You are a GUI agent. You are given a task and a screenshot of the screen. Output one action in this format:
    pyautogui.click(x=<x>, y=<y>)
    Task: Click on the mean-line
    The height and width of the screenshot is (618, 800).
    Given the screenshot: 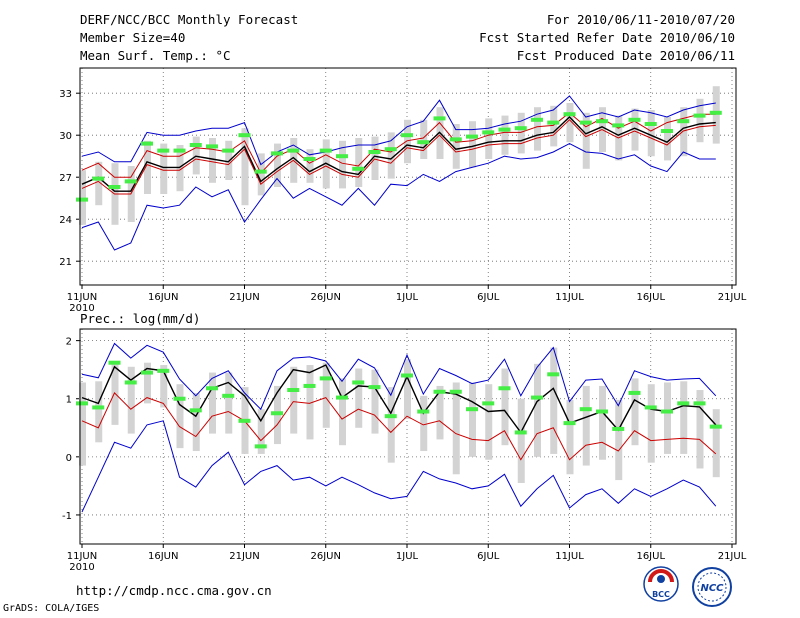 What is the action you would take?
    pyautogui.click(x=398, y=154)
    